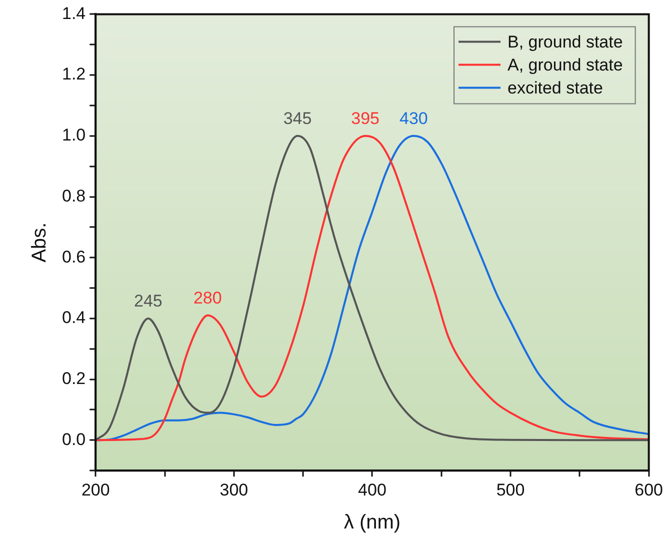 The image size is (667, 543). I want to click on legend-label: B, ground state, so click(565, 42).